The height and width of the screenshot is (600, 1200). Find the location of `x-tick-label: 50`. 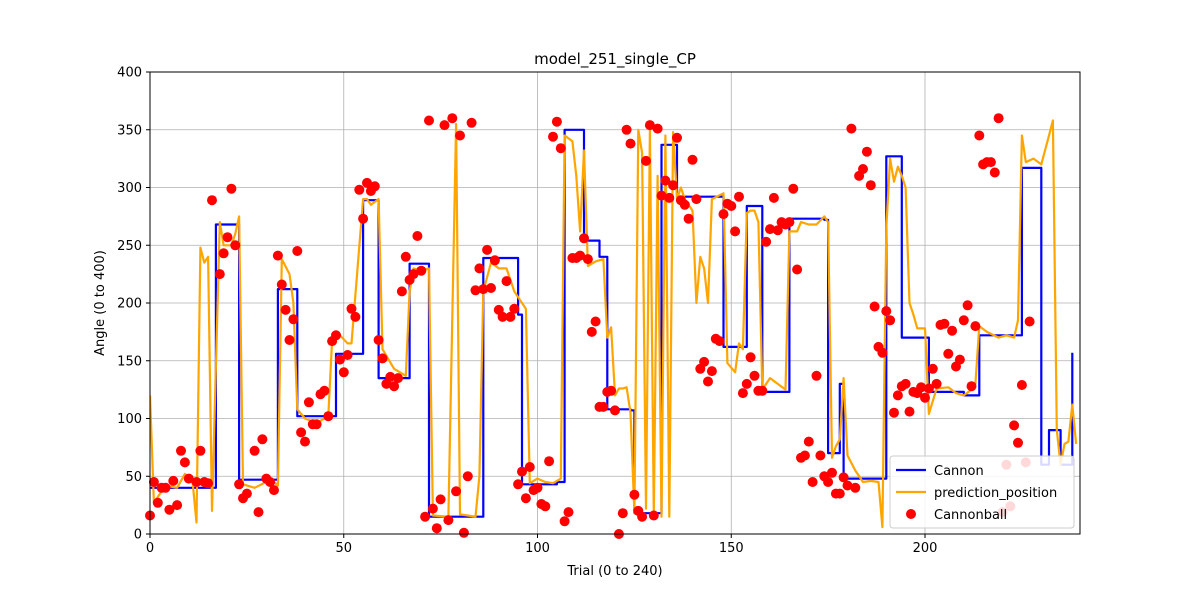

x-tick-label: 50 is located at coordinates (343, 548).